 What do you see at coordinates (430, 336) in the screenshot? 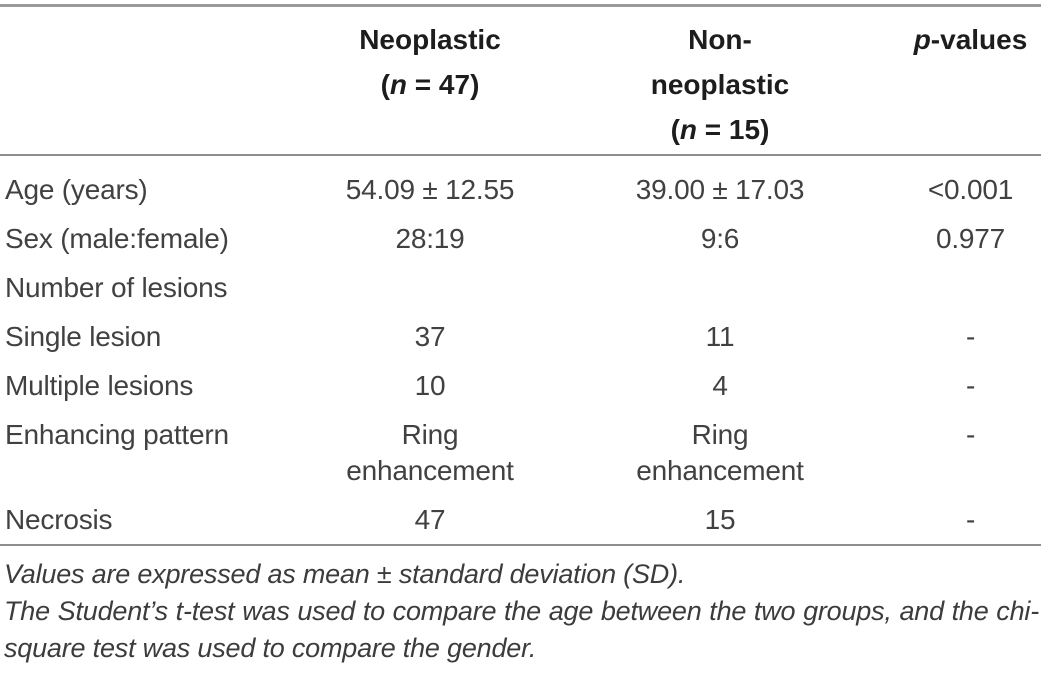
I see `neoplastic-value: 37` at bounding box center [430, 336].